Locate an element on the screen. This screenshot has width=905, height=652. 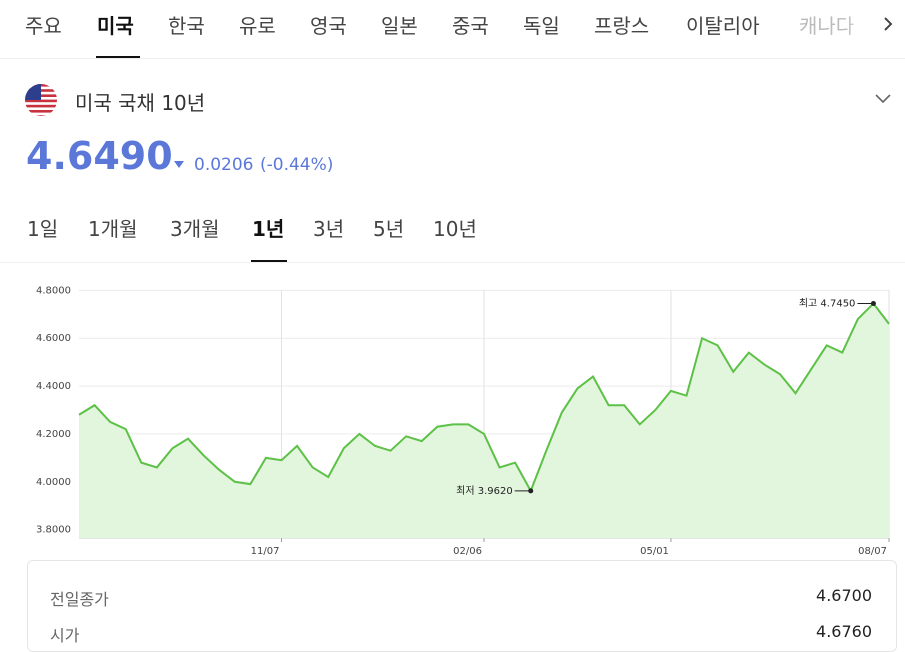
y-tick-label: 3.8000 is located at coordinates (53, 530).